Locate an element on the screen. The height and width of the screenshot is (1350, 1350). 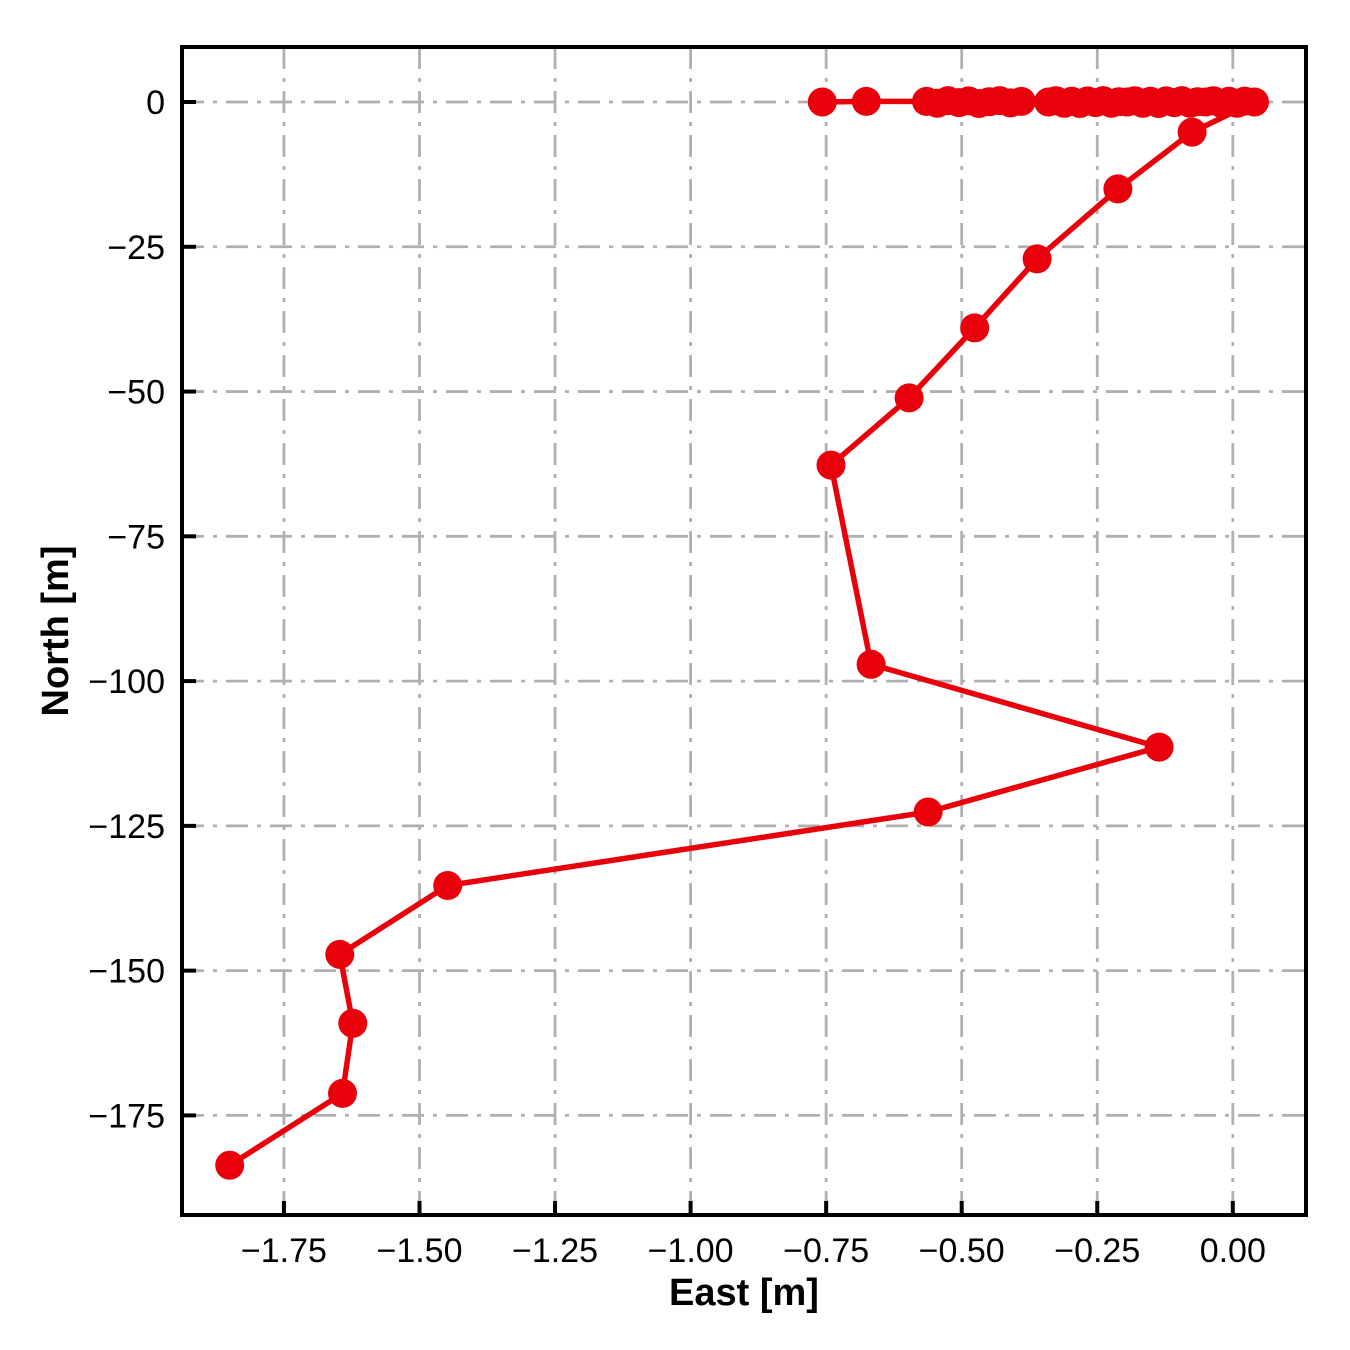
y-tick-label: 0 is located at coordinates (155, 103).